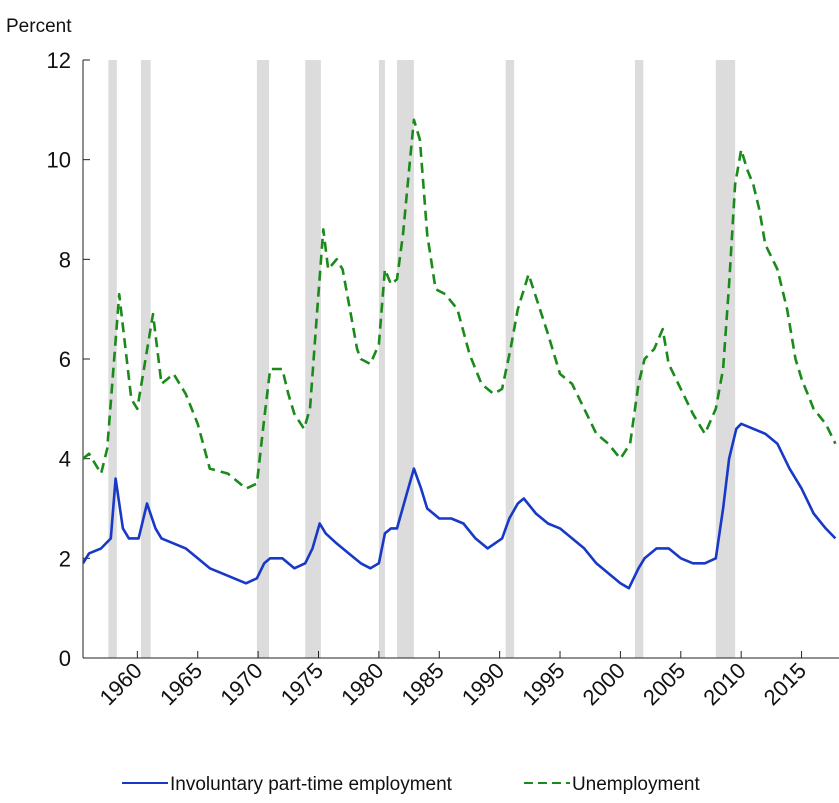 Image resolution: width=839 pixels, height=803 pixels. I want to click on legend-label: Involuntary part-time employment, so click(311, 784).